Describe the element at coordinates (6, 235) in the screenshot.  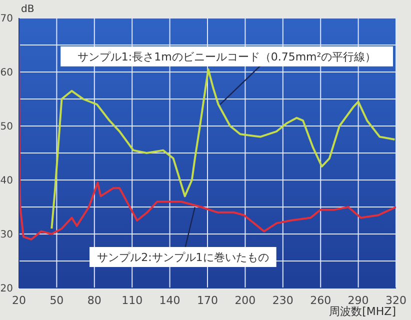
I see `y-tick-label: 30` at that location.